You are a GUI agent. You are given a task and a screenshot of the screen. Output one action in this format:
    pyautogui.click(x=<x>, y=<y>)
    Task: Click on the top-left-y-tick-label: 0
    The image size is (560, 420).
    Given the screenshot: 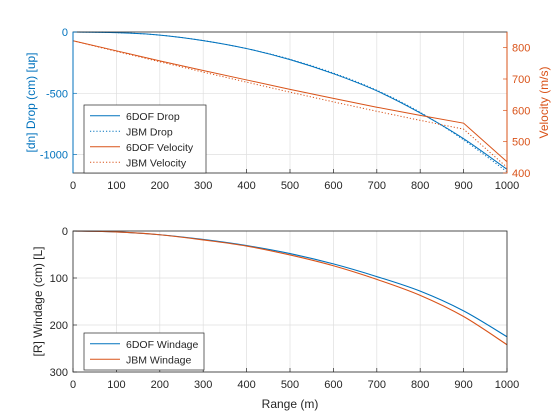 What is the action you would take?
    pyautogui.click(x=65, y=33)
    